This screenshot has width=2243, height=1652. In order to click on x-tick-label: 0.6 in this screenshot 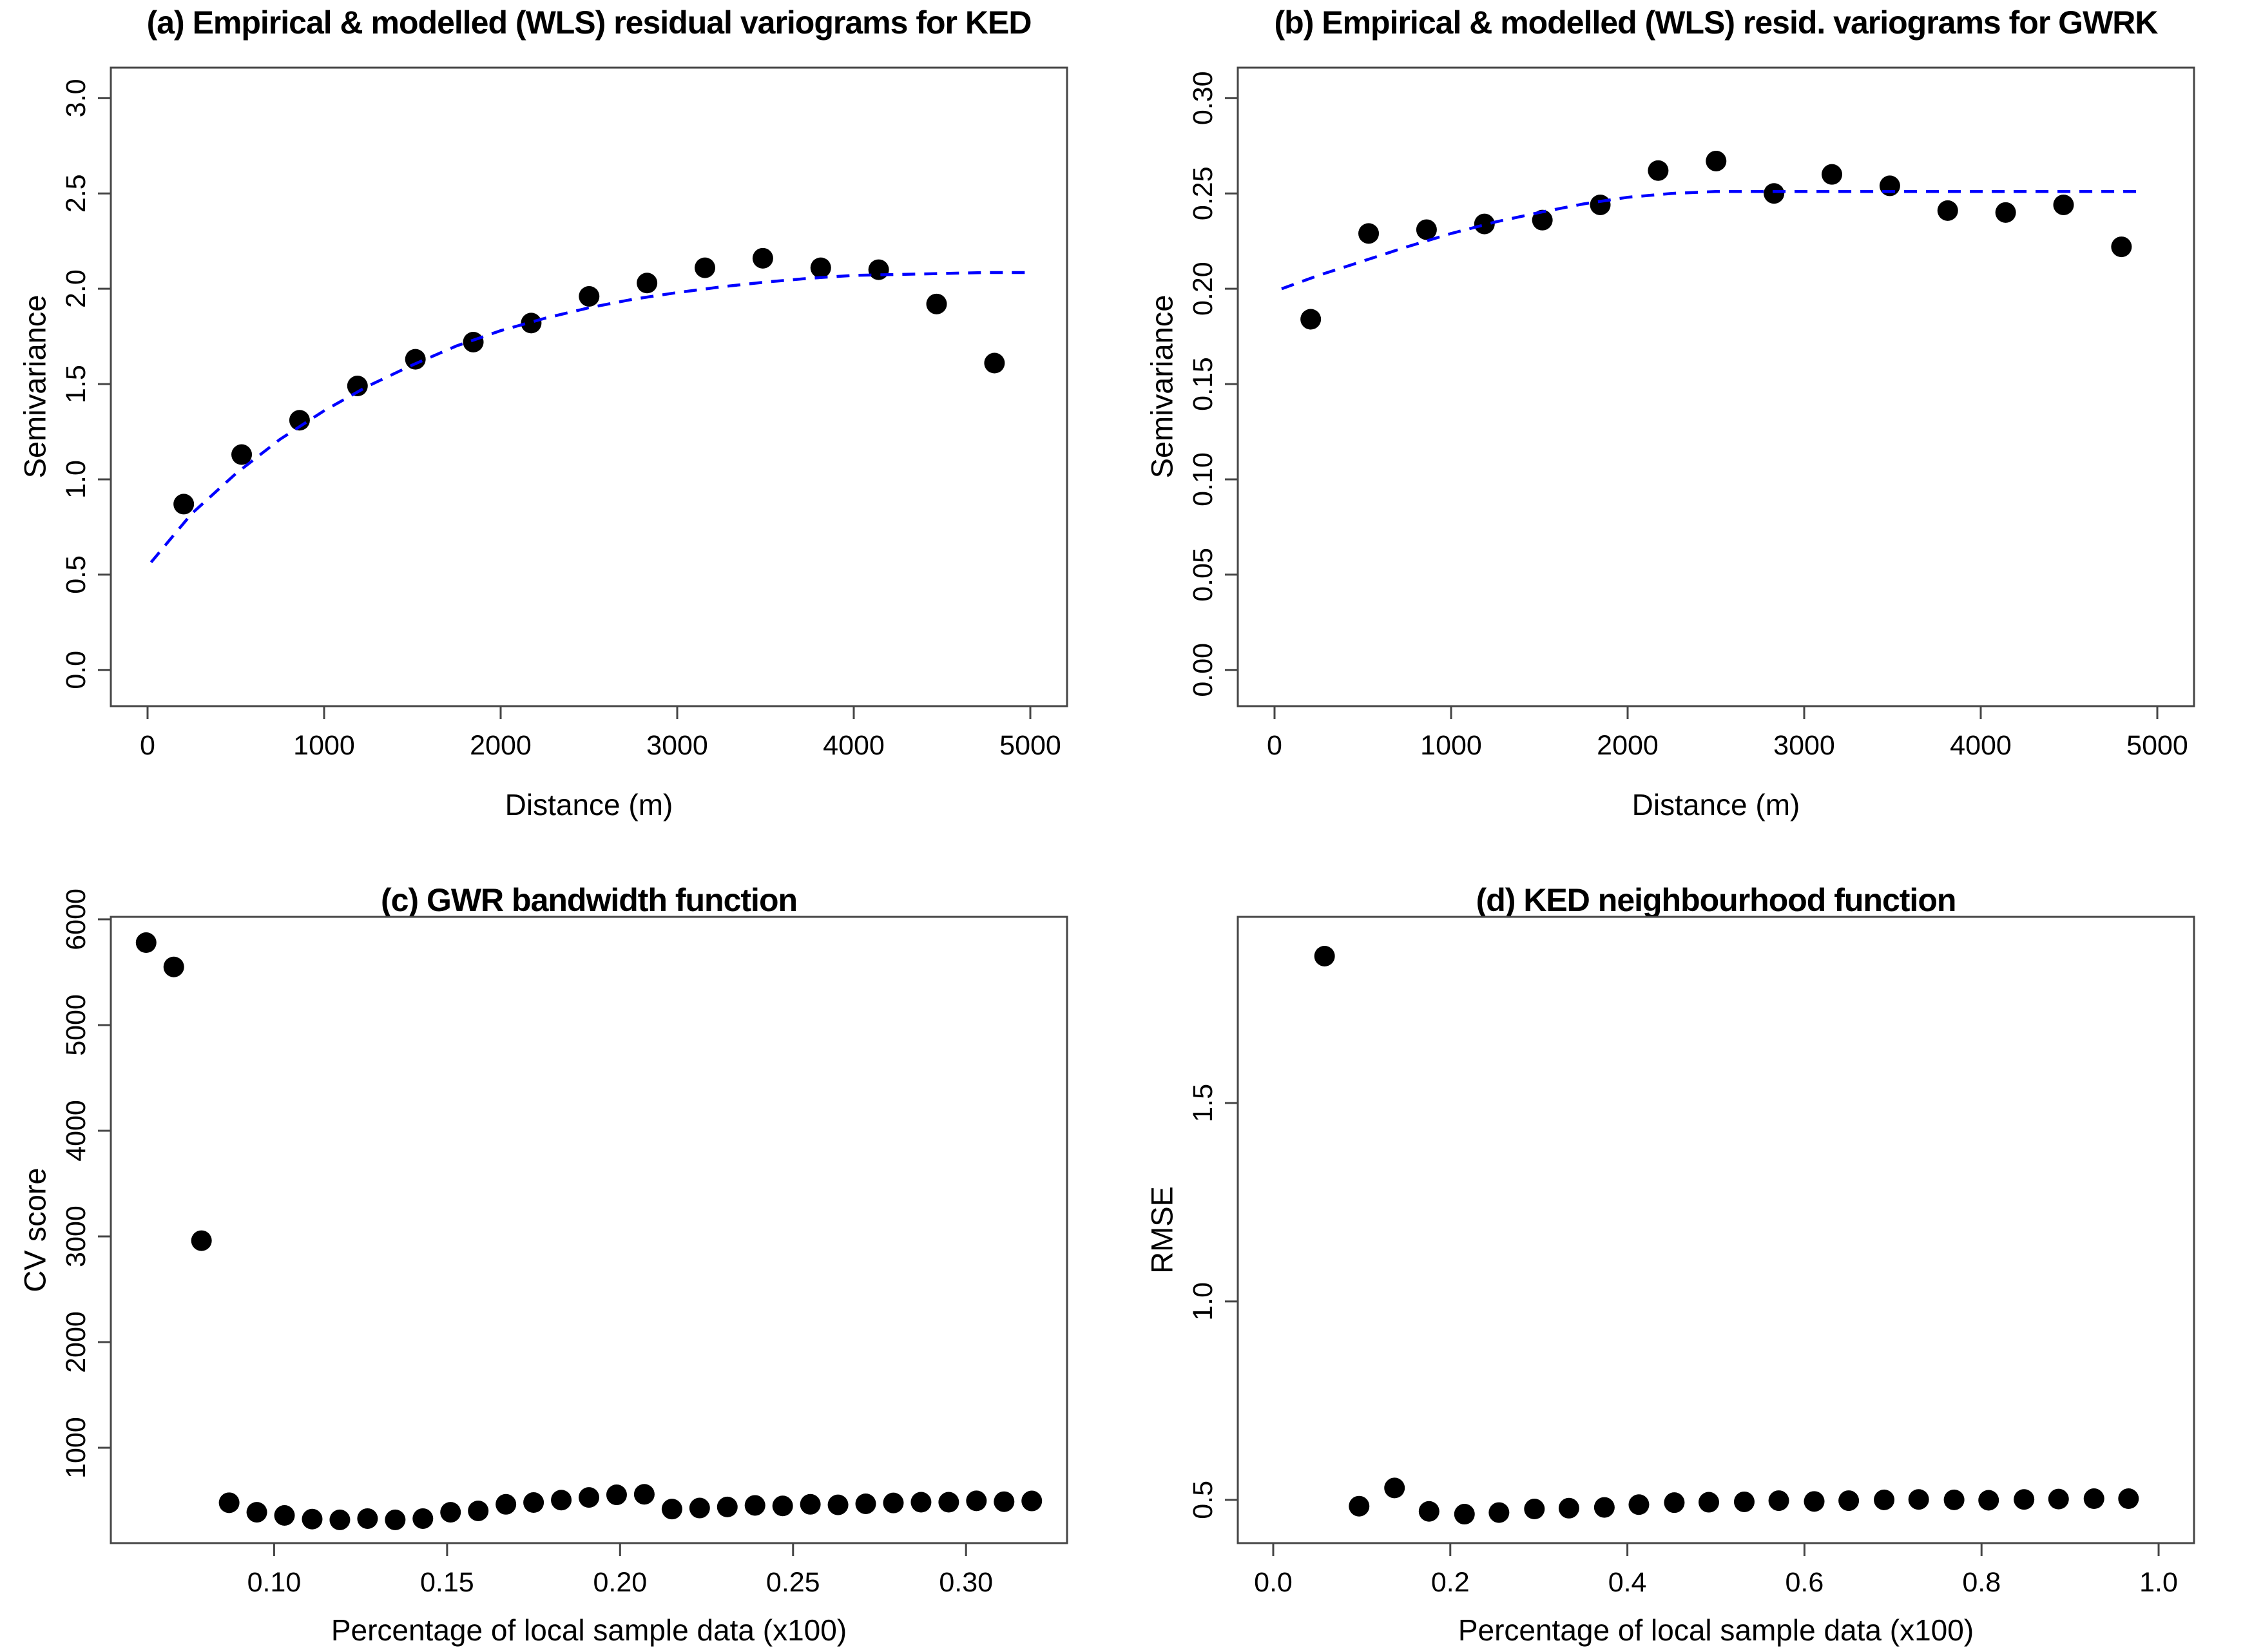, I will do `click(1805, 1583)`.